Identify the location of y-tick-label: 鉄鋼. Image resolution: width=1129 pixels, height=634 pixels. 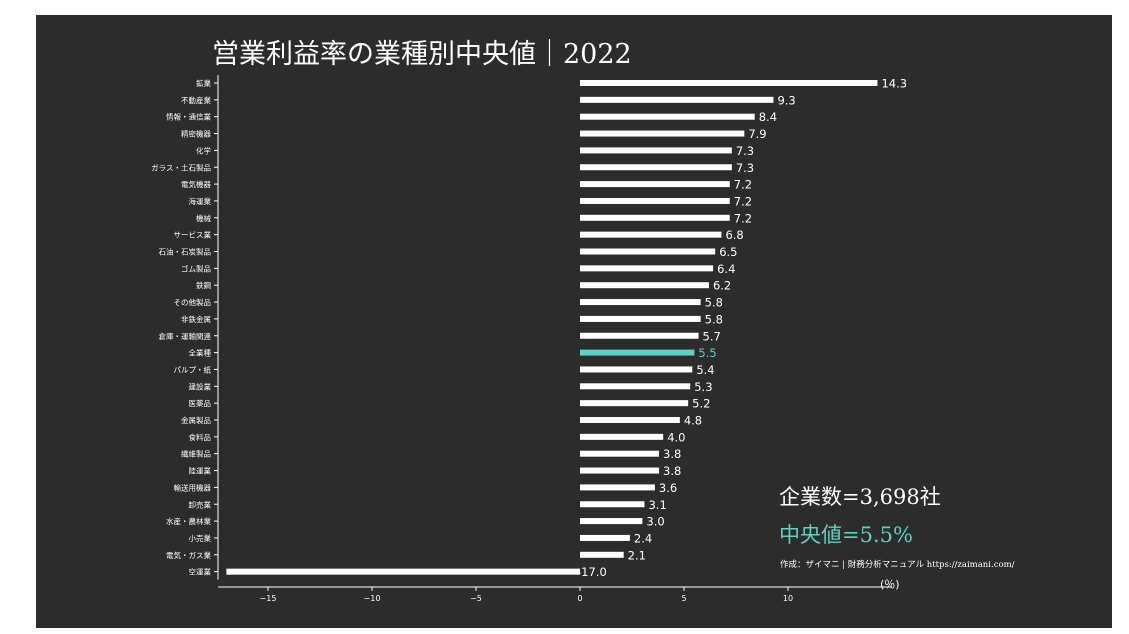
(203, 285).